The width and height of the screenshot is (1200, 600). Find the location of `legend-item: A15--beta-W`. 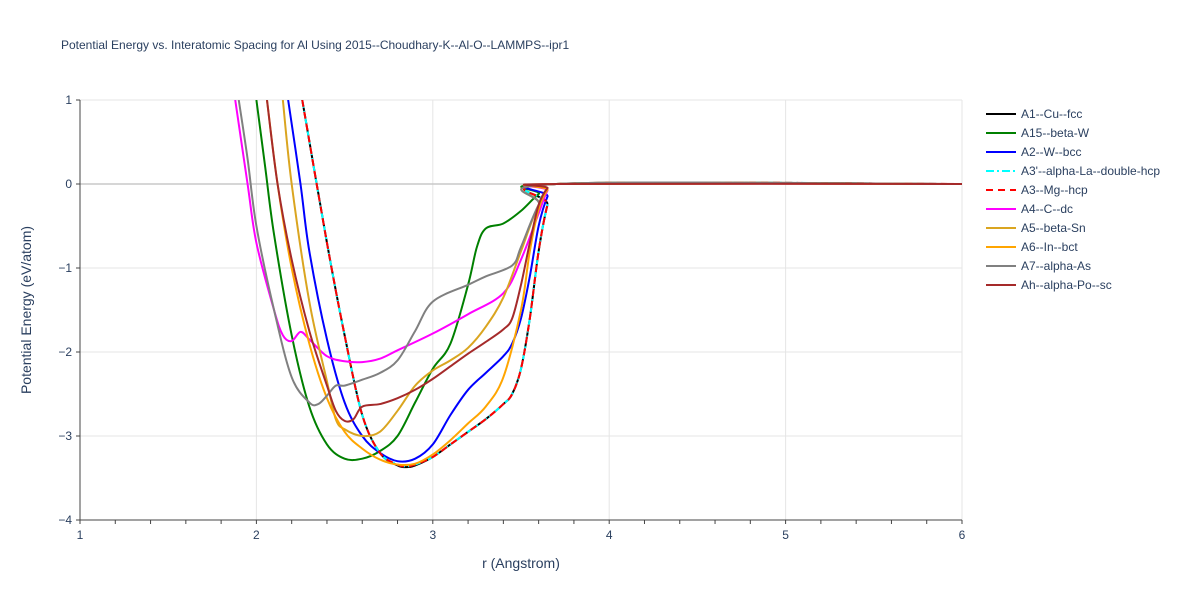

legend-item: A15--beta-W is located at coordinates (1038, 133).